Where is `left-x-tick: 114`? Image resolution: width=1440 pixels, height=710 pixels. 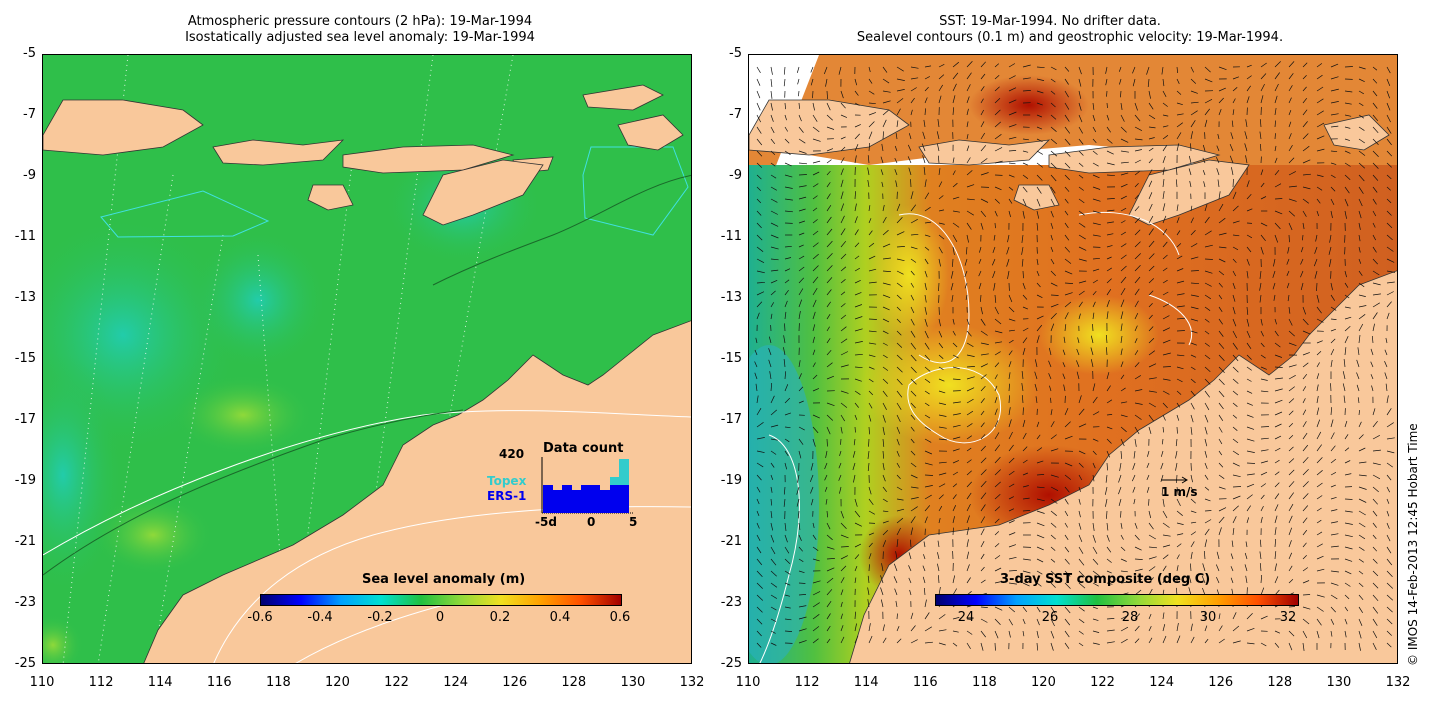 left-x-tick: 114 is located at coordinates (160, 682).